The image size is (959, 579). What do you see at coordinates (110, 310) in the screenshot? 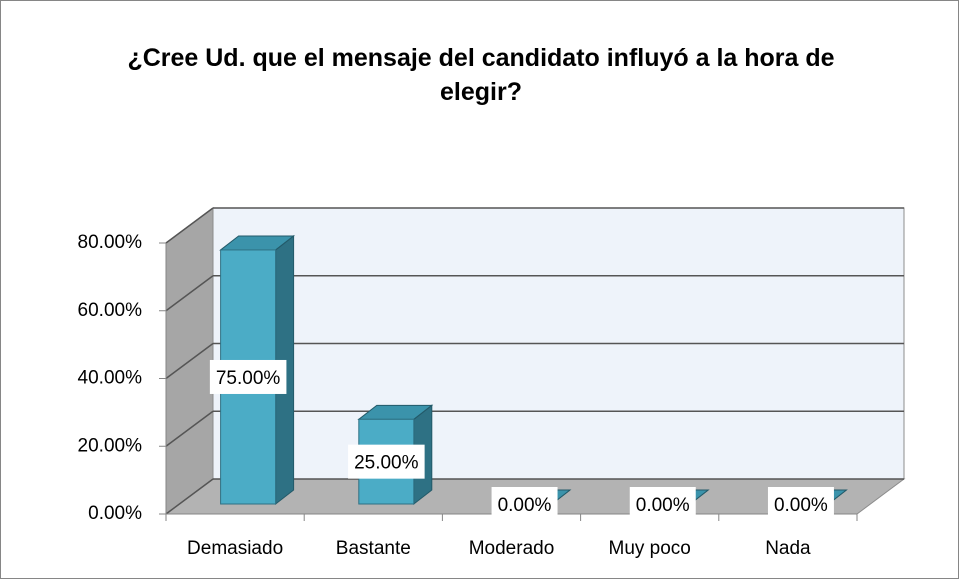
I see `y-tick-label: 60.00%` at bounding box center [110, 310].